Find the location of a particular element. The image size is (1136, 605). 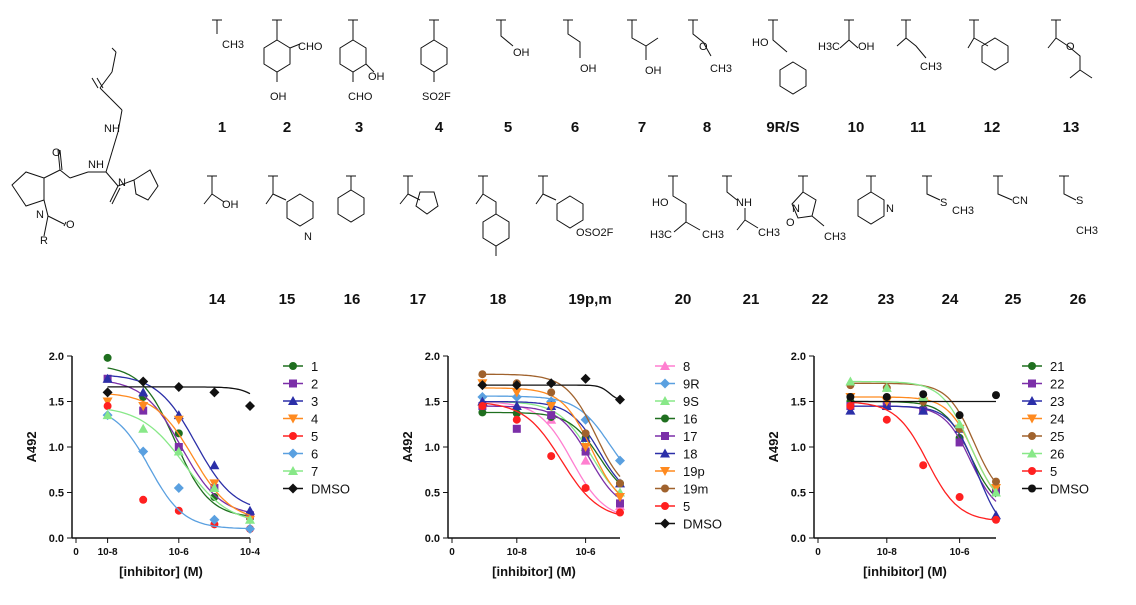

legend-label: 4 is located at coordinates (314, 419).